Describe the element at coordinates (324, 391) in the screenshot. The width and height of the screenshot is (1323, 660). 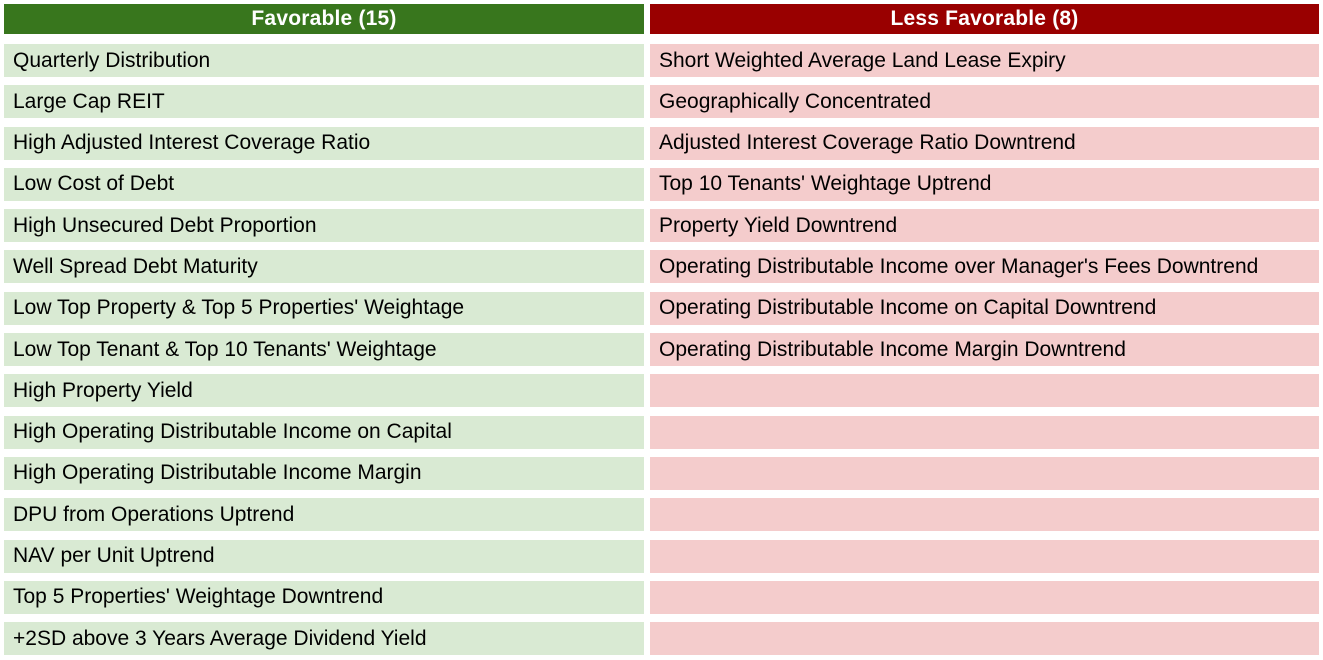
I see `favorable-row: High Property Yield` at that location.